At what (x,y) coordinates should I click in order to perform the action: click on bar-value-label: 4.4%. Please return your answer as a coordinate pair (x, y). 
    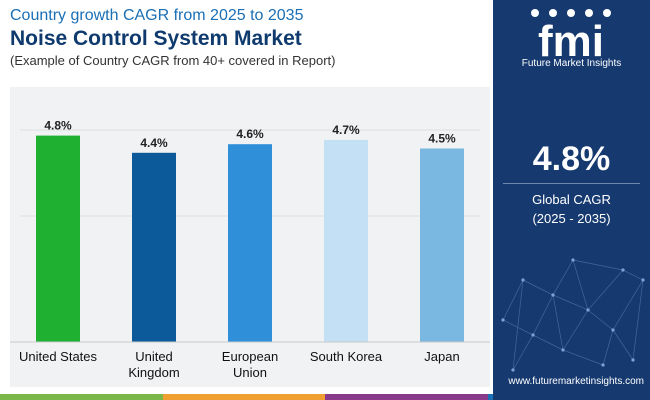
    Looking at the image, I should click on (154, 143).